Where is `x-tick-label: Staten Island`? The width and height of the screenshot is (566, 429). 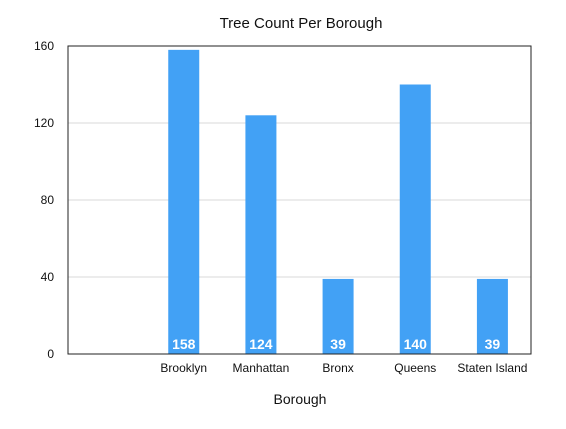 x-tick-label: Staten Island is located at coordinates (492, 368).